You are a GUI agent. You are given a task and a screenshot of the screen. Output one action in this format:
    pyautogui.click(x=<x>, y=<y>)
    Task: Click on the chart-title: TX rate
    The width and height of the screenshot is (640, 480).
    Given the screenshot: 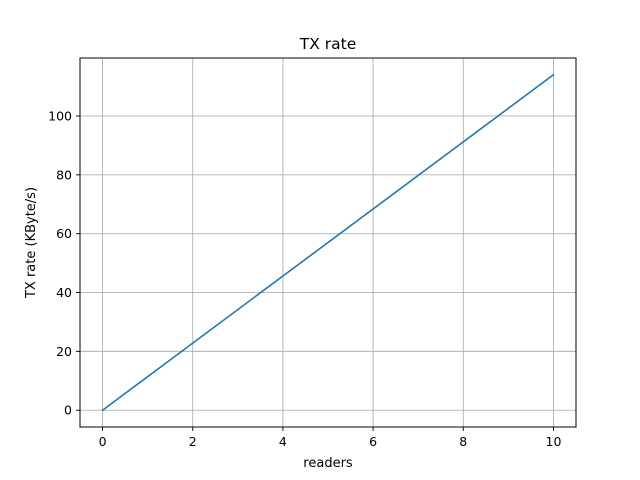 What is the action you would take?
    pyautogui.click(x=328, y=44)
    